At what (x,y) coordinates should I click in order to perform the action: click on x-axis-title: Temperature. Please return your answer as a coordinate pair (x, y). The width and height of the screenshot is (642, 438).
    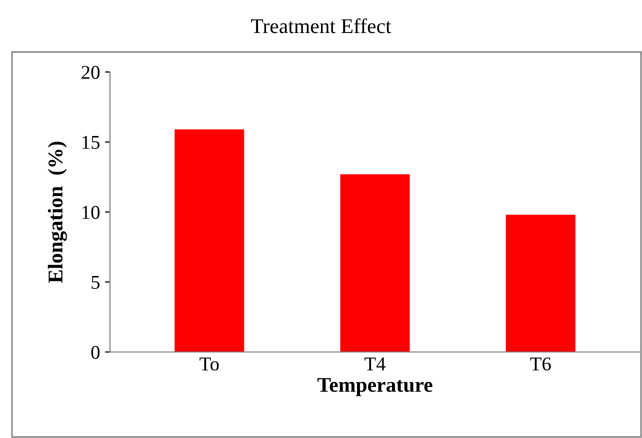
    Looking at the image, I should click on (374, 387).